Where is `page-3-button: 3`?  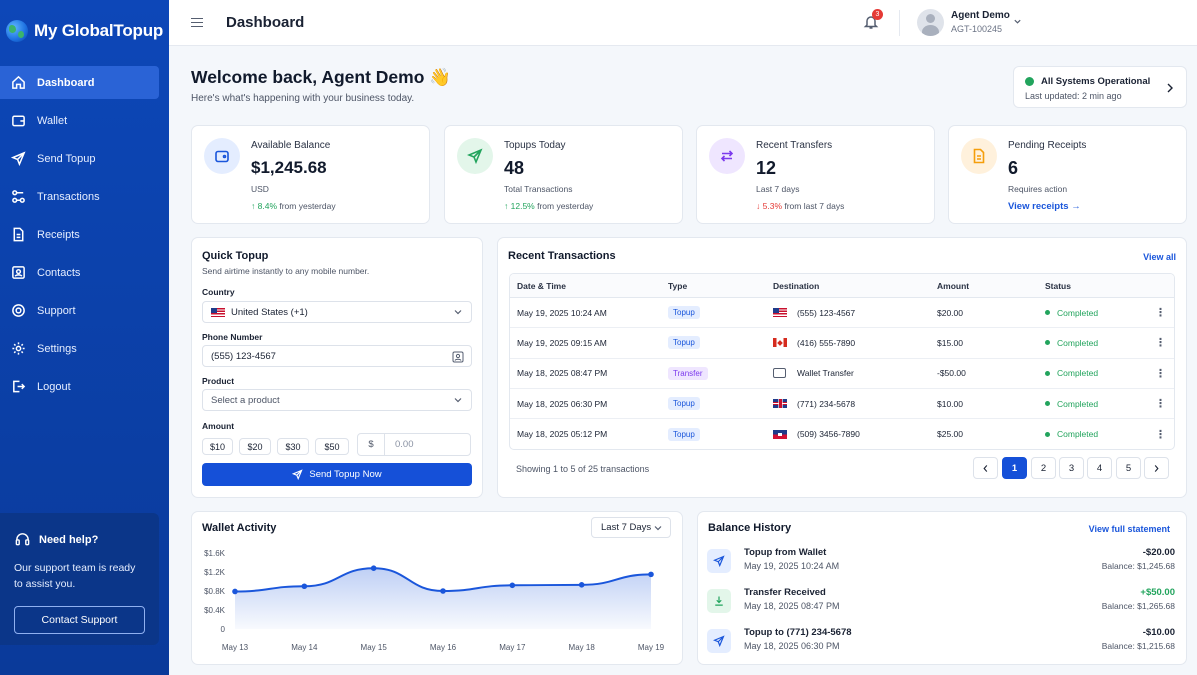
page-3-button: 3 is located at coordinates (1071, 468).